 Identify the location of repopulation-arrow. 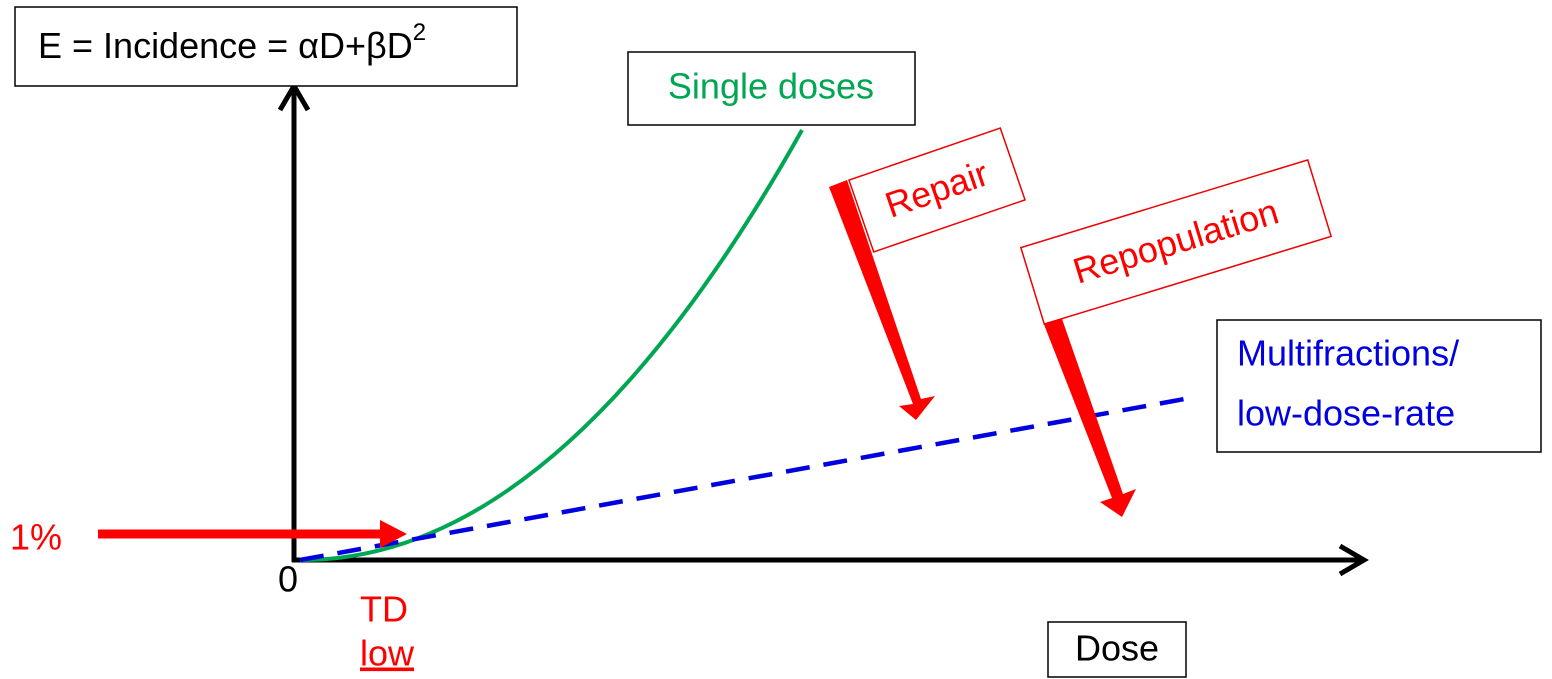
(1089, 416).